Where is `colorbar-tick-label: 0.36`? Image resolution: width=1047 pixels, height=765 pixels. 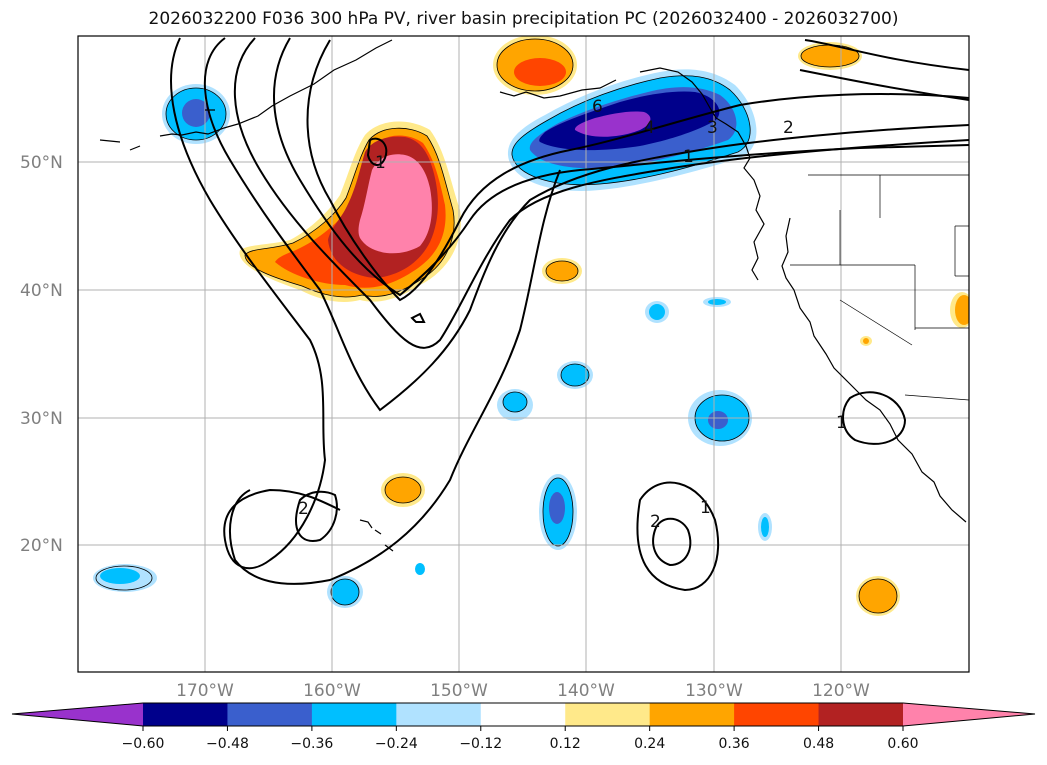
colorbar-tick-label: 0.36 is located at coordinates (734, 744).